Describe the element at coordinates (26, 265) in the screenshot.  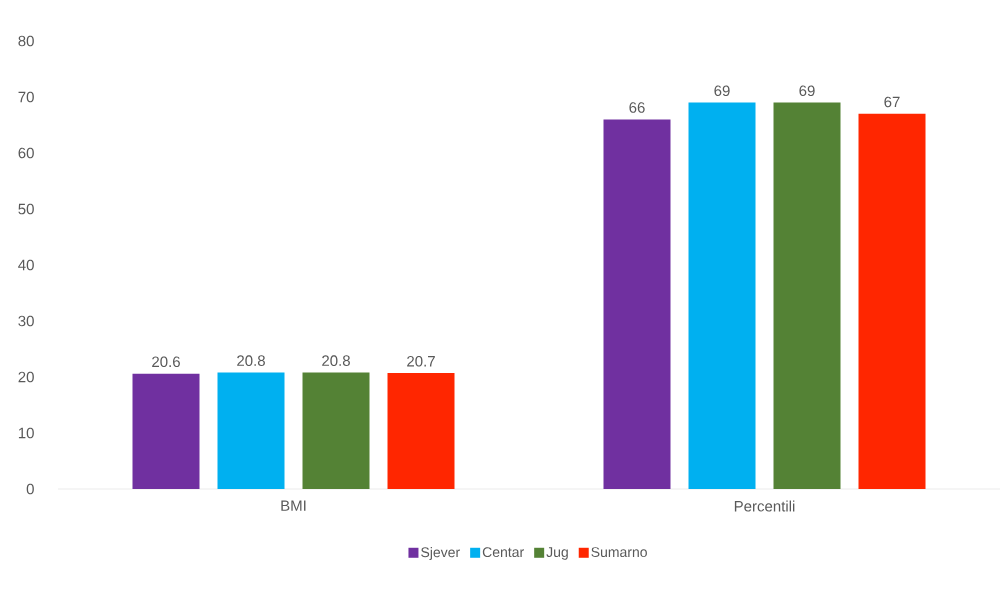
I see `y-tick-label: 40` at that location.